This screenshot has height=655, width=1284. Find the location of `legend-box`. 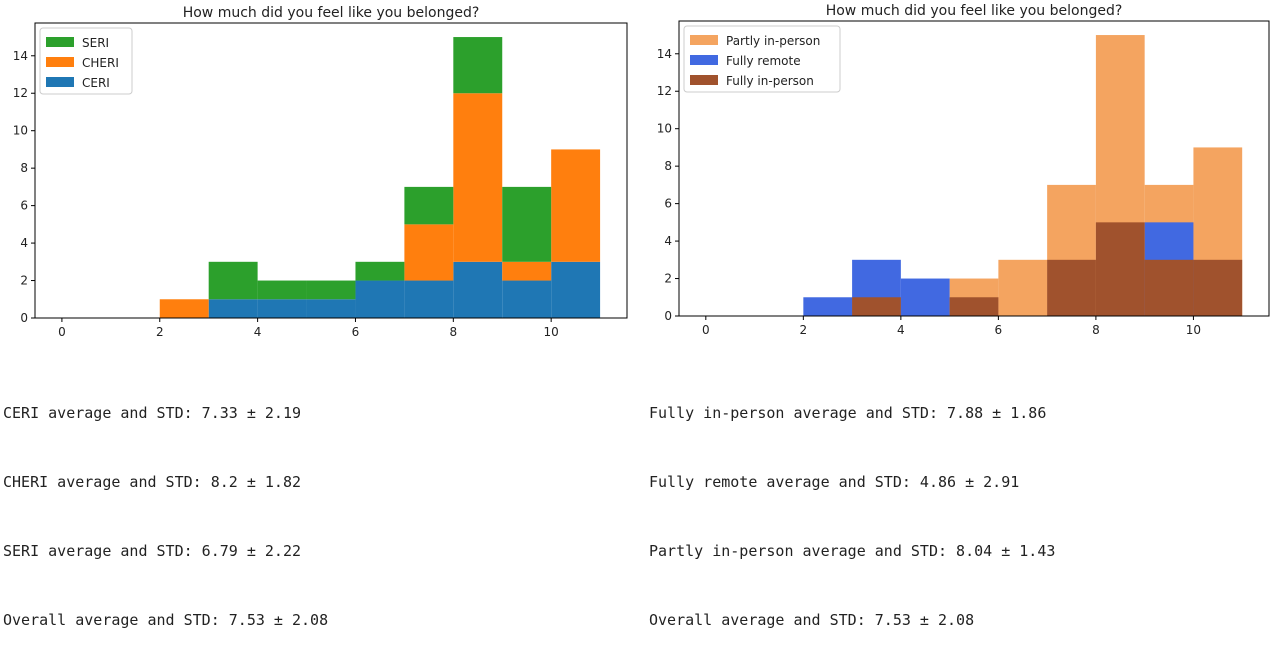

legend-box is located at coordinates (762, 59).